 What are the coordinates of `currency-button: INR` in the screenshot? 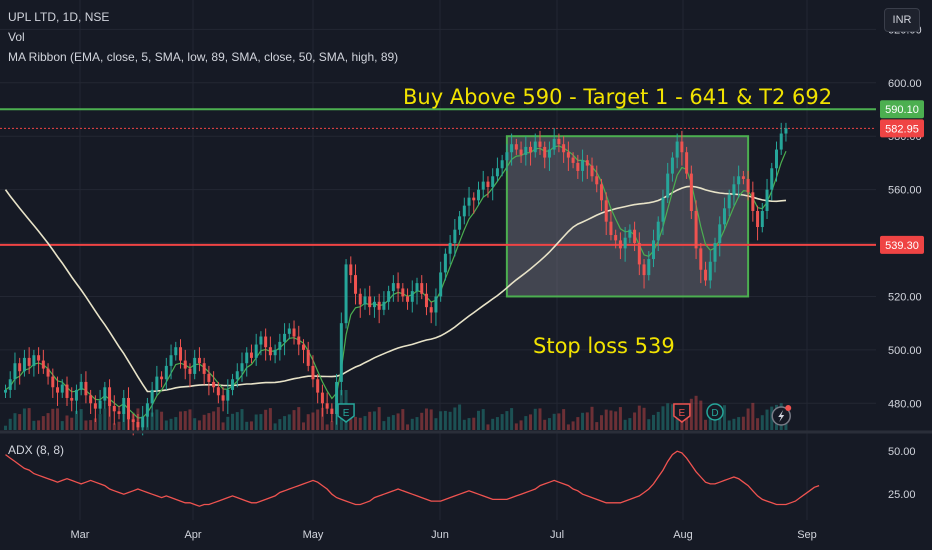 It's located at (902, 20).